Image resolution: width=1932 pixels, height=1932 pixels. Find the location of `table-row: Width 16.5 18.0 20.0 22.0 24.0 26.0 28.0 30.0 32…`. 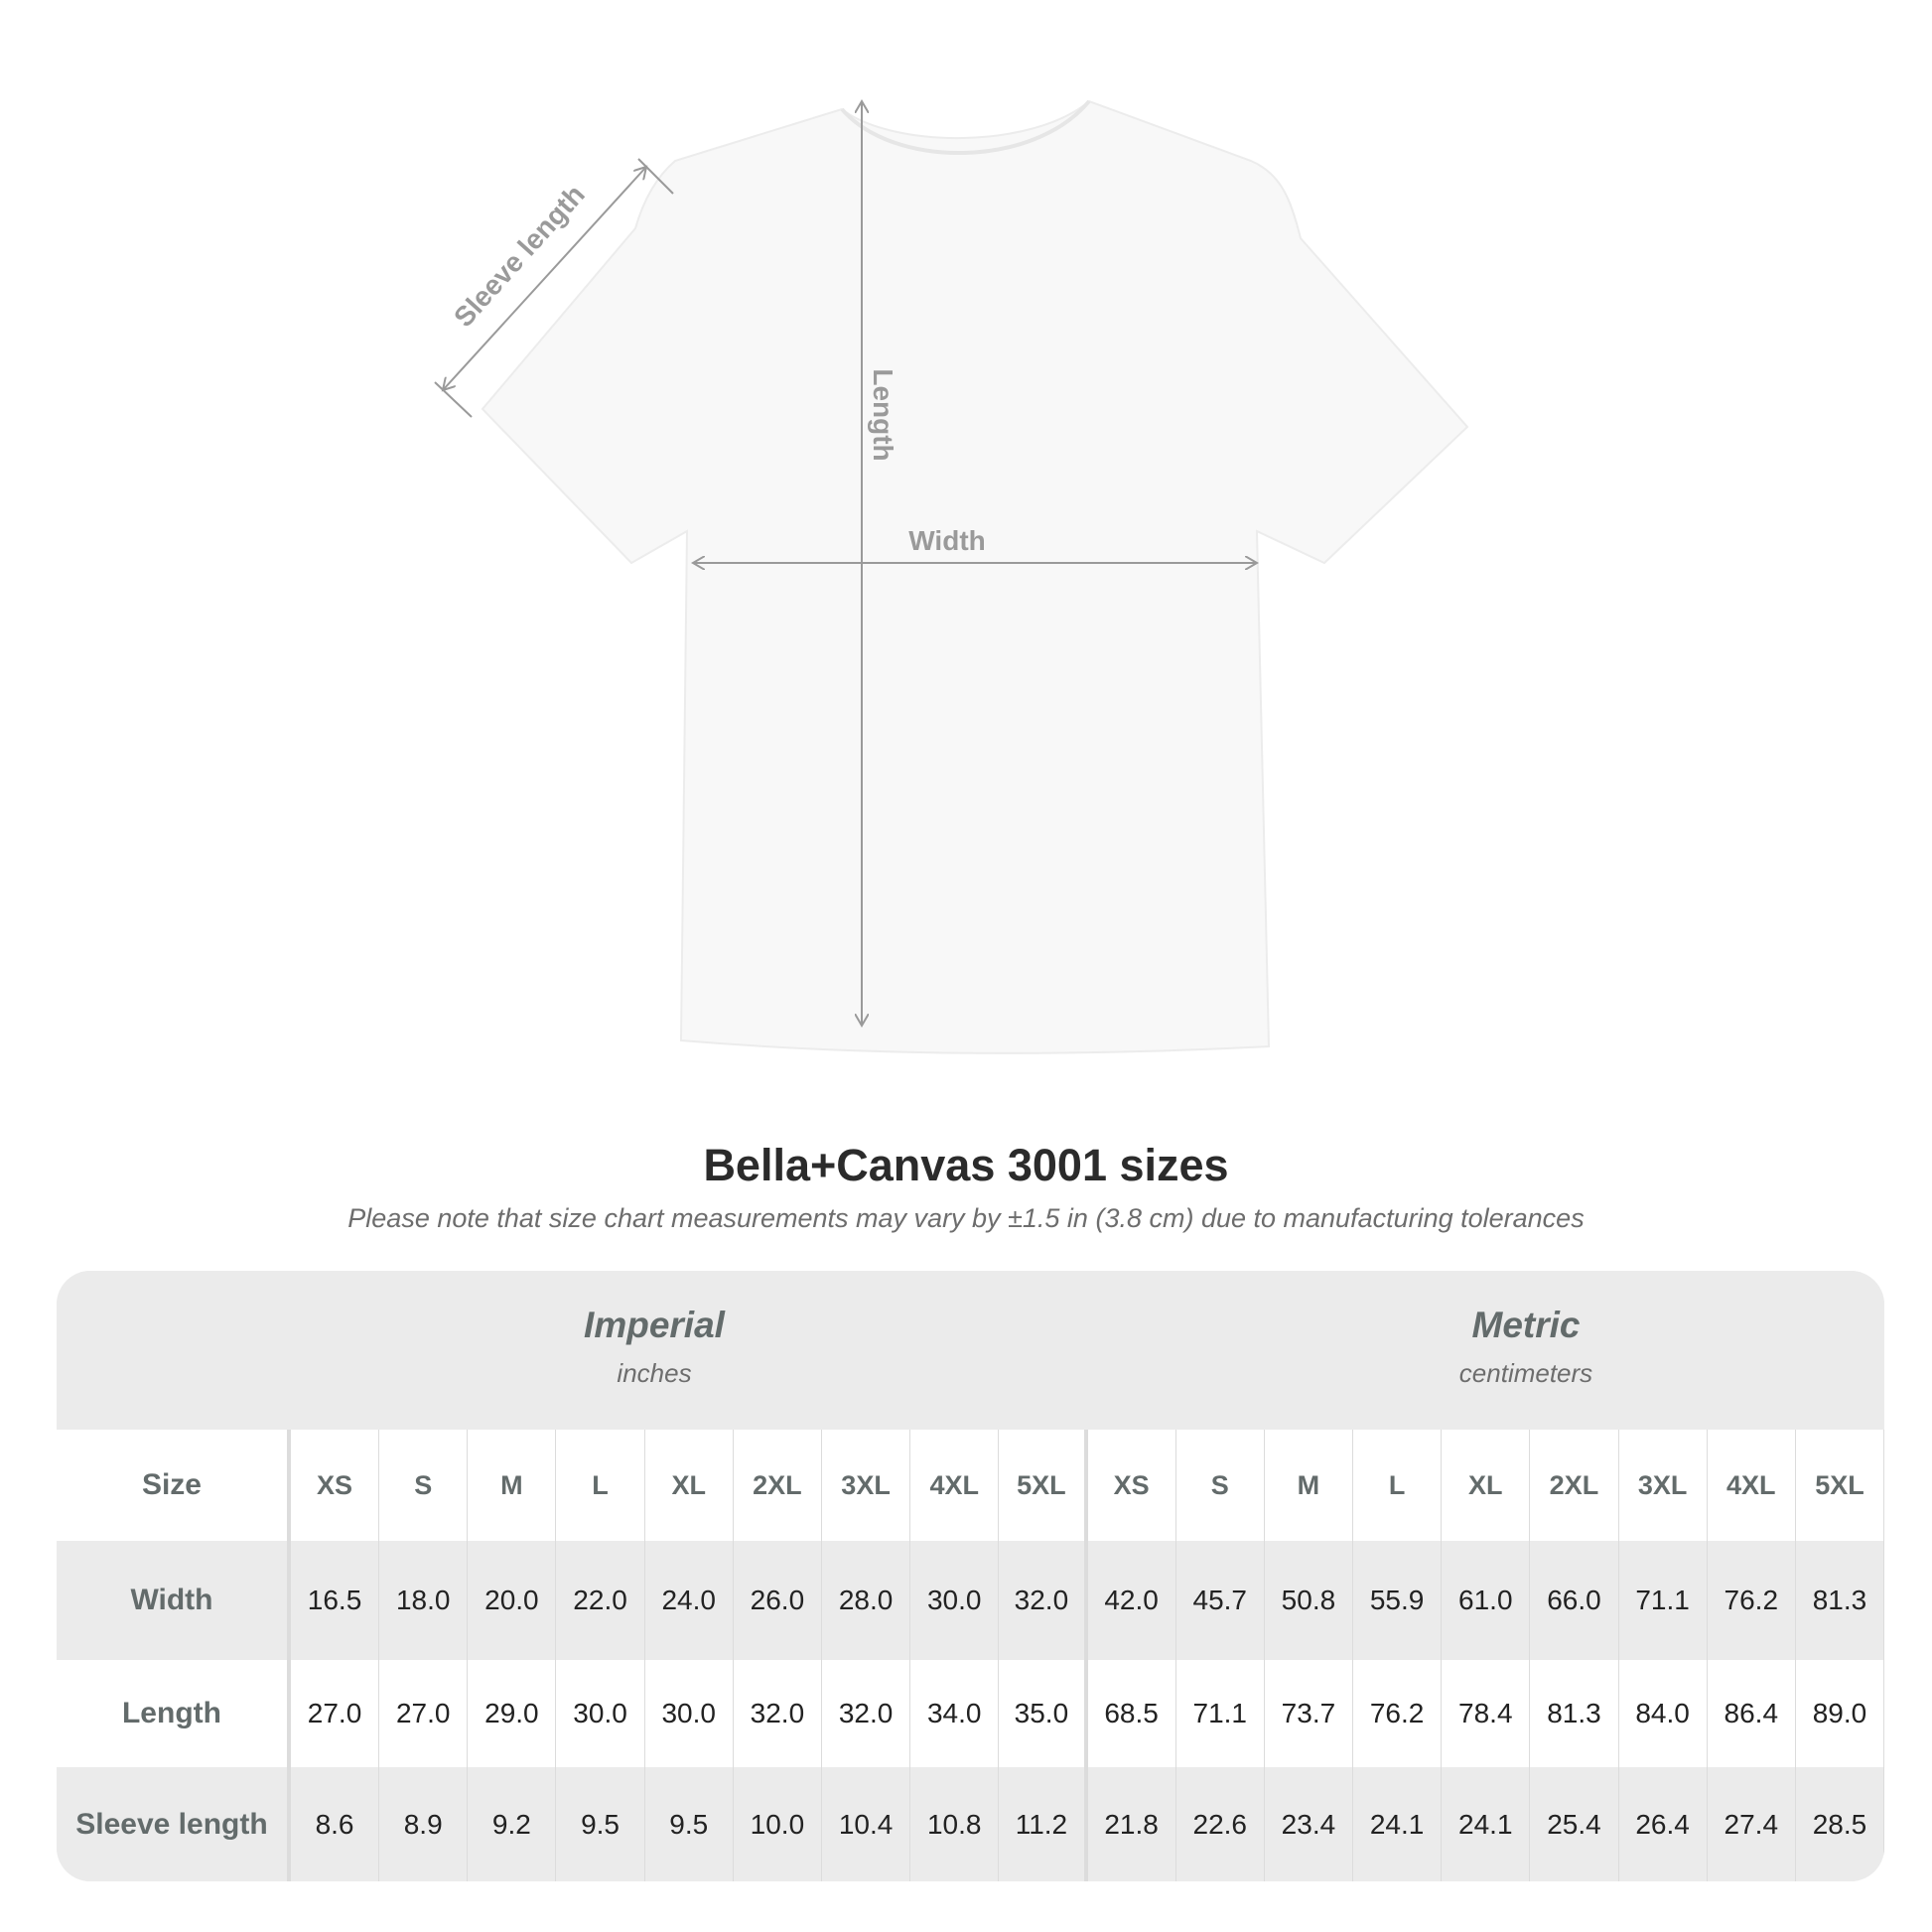

table-row: Width 16.5 18.0 20.0 22.0 24.0 26.0 28.0 30.0 32… is located at coordinates (971, 1600).